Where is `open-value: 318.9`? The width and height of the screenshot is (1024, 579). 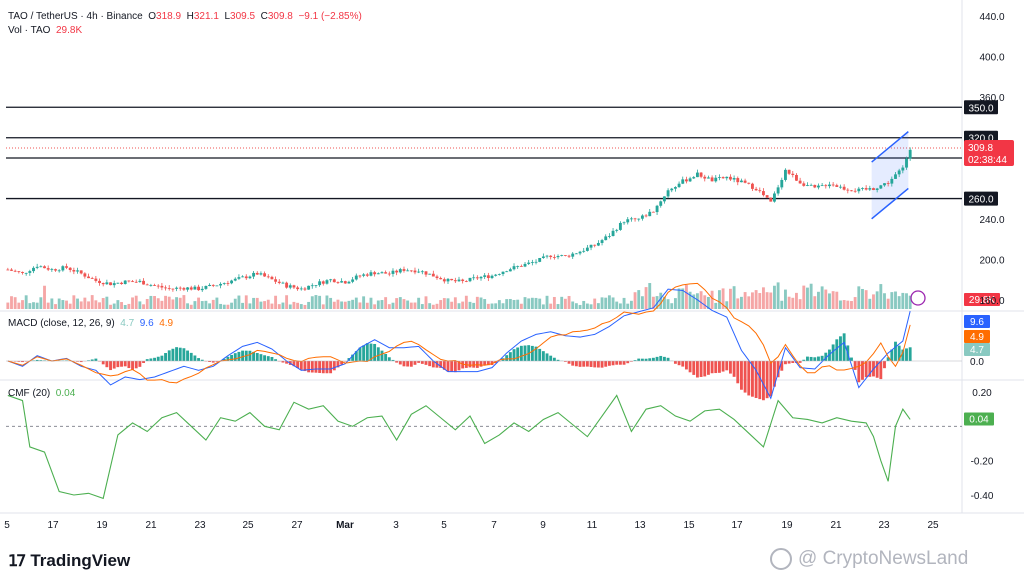 open-value: 318.9 is located at coordinates (169, 16).